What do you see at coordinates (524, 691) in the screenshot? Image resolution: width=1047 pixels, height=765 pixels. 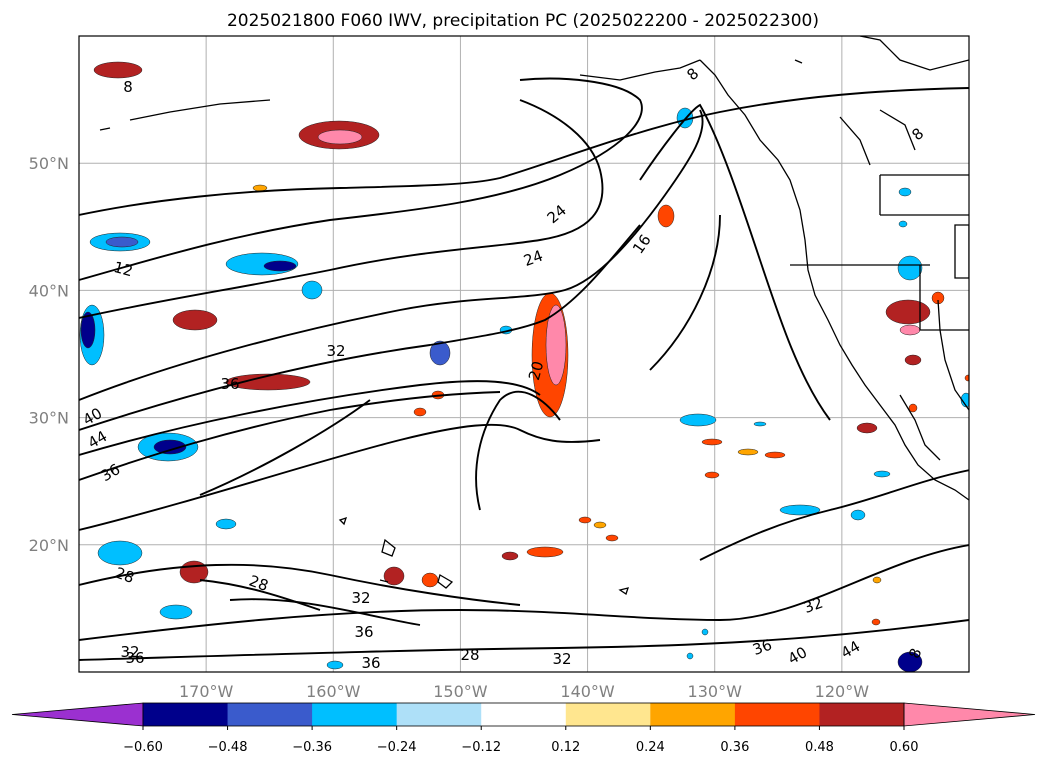 I see `longitude-labels: 170°W 160°W 150°W 140°W 130°W 120°W` at bounding box center [524, 691].